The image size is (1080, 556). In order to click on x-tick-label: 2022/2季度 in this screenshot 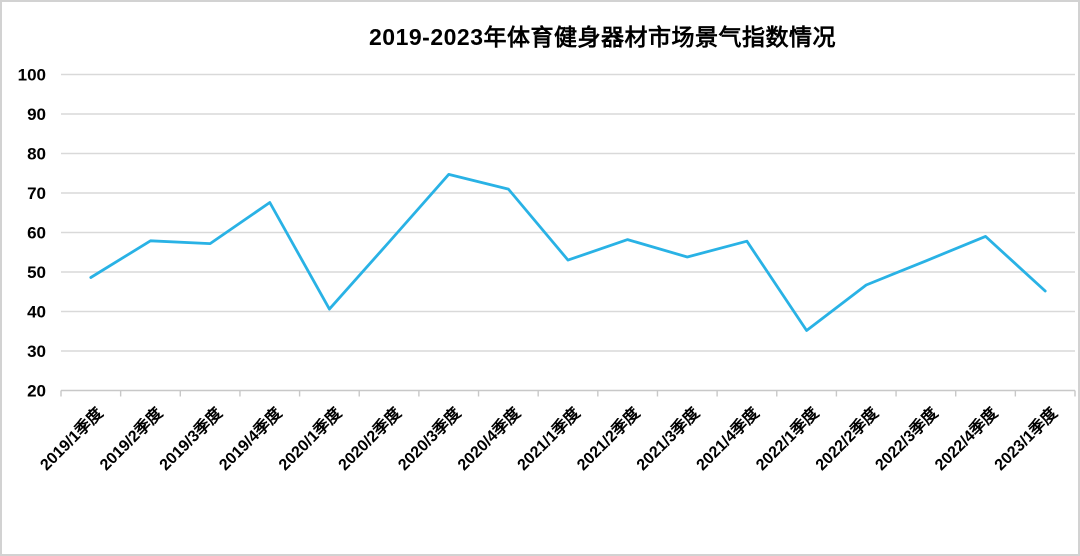, I will do `click(846, 438)`.